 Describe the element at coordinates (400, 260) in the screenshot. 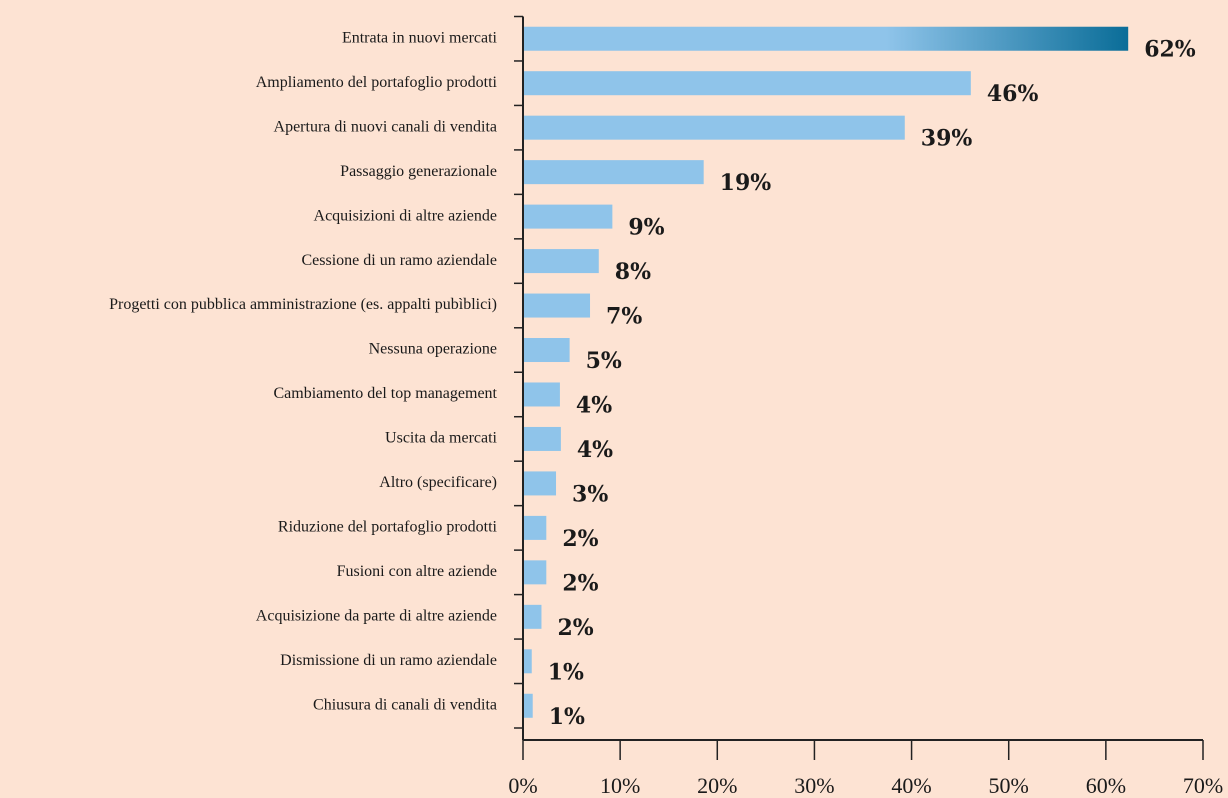

I see `category-label: Cessione di un ramo aziendale` at that location.